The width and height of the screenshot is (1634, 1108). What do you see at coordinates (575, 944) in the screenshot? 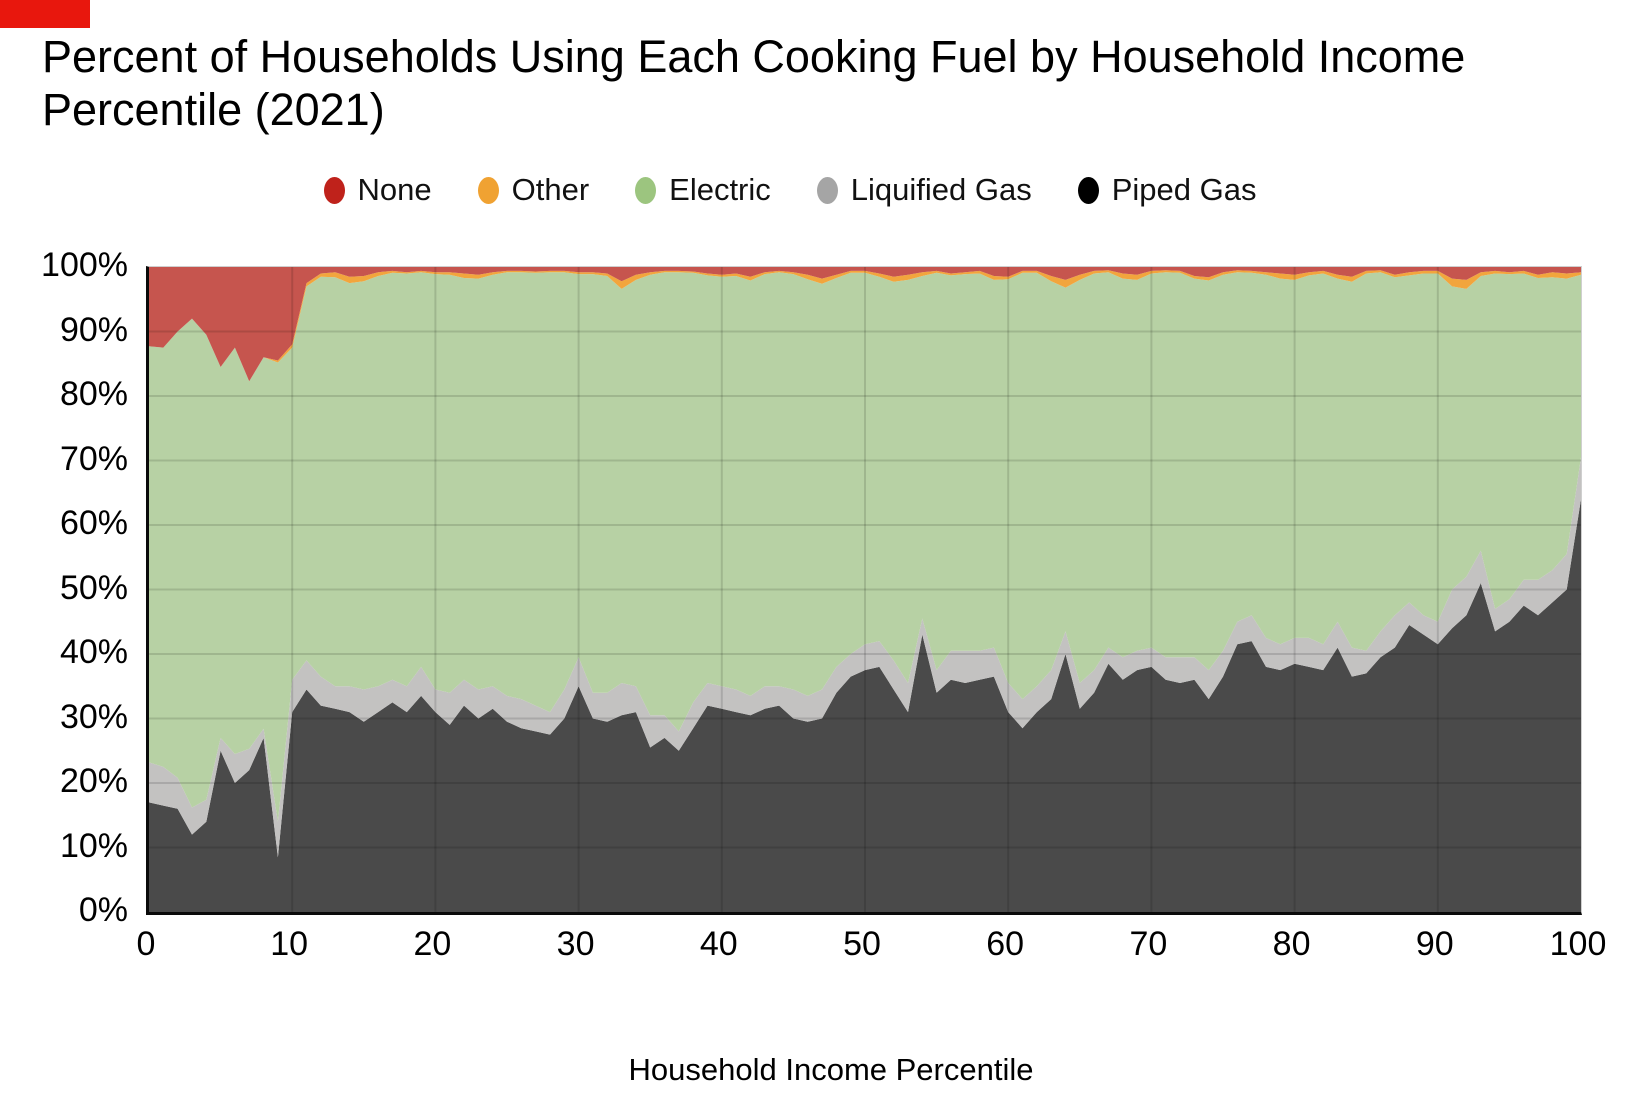
I see `x-tick-label: 30` at bounding box center [575, 944].